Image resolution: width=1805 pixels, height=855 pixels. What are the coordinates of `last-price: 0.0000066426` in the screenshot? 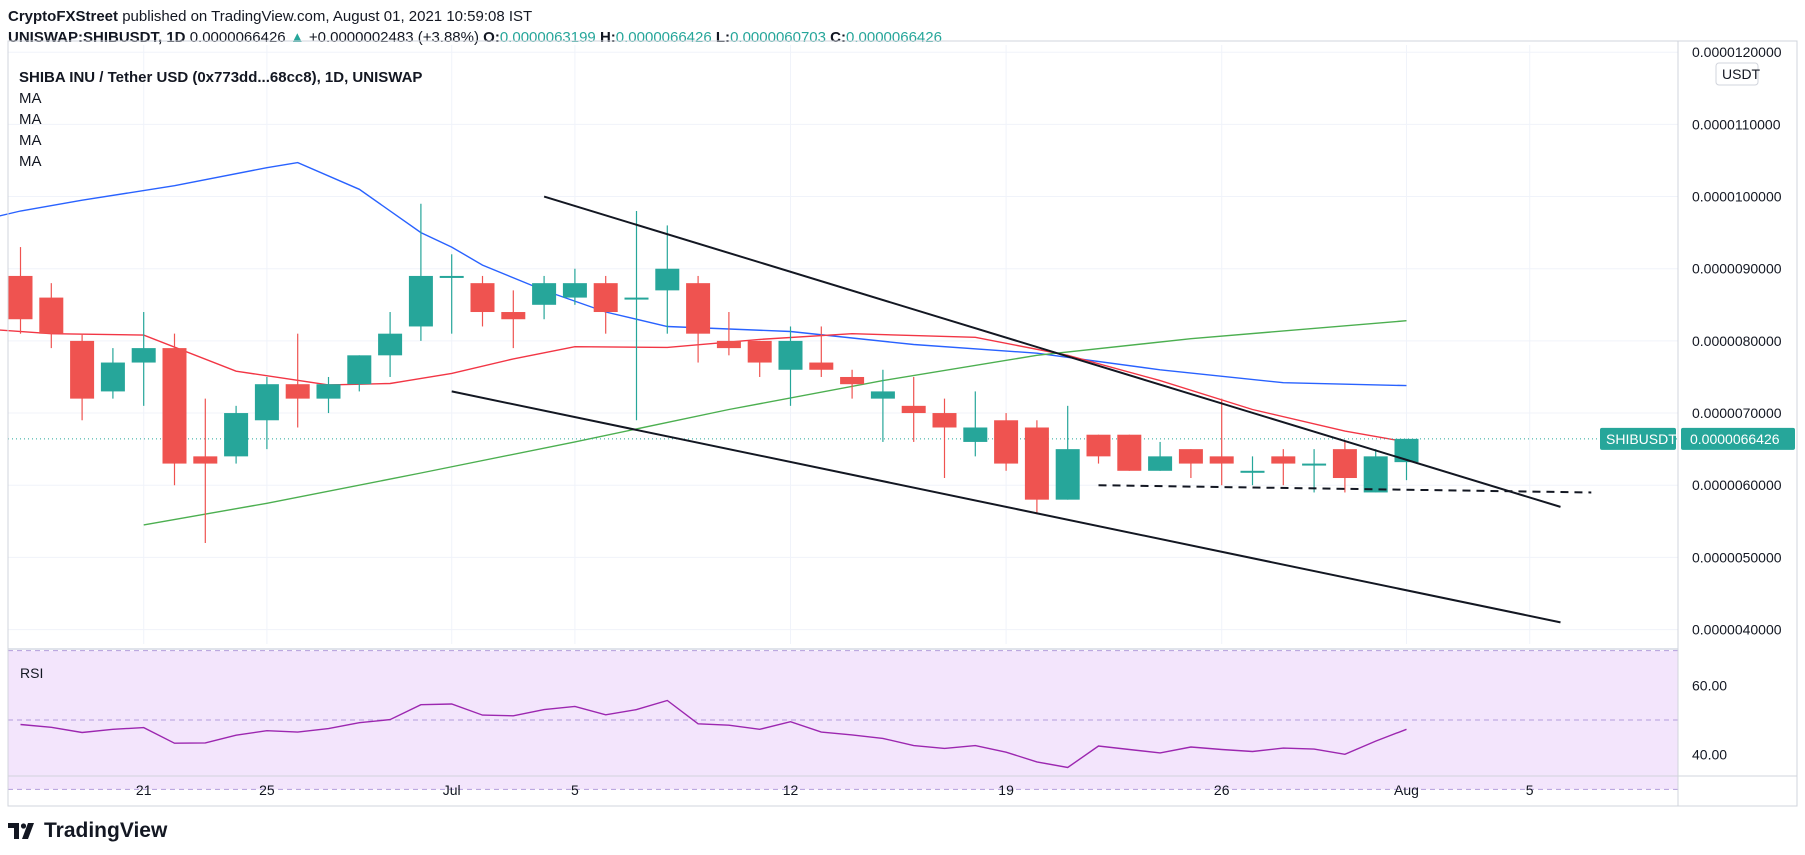 It's located at (237, 37).